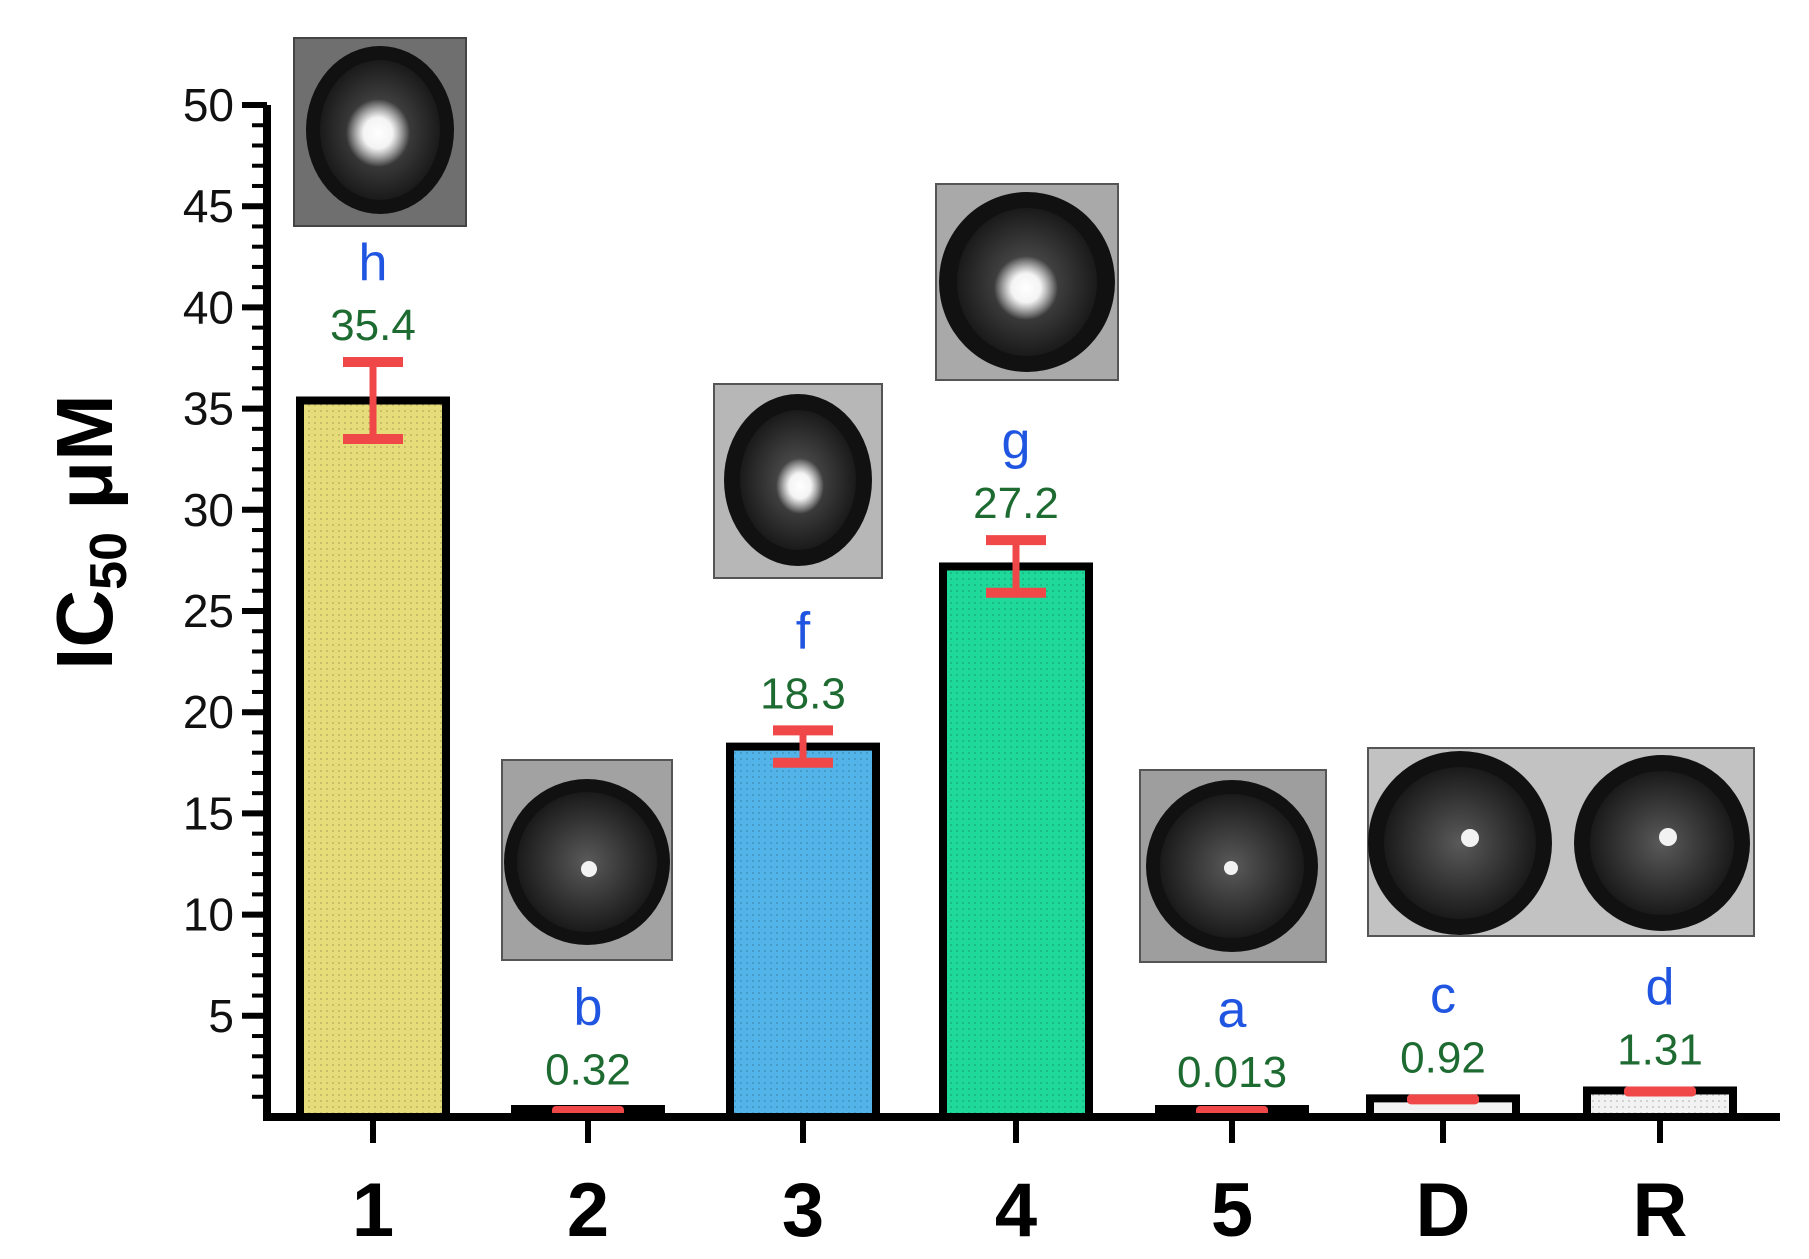 Image resolution: width=1809 pixels, height=1259 pixels. What do you see at coordinates (1660, 1210) in the screenshot?
I see `x-tick-label-R: R` at bounding box center [1660, 1210].